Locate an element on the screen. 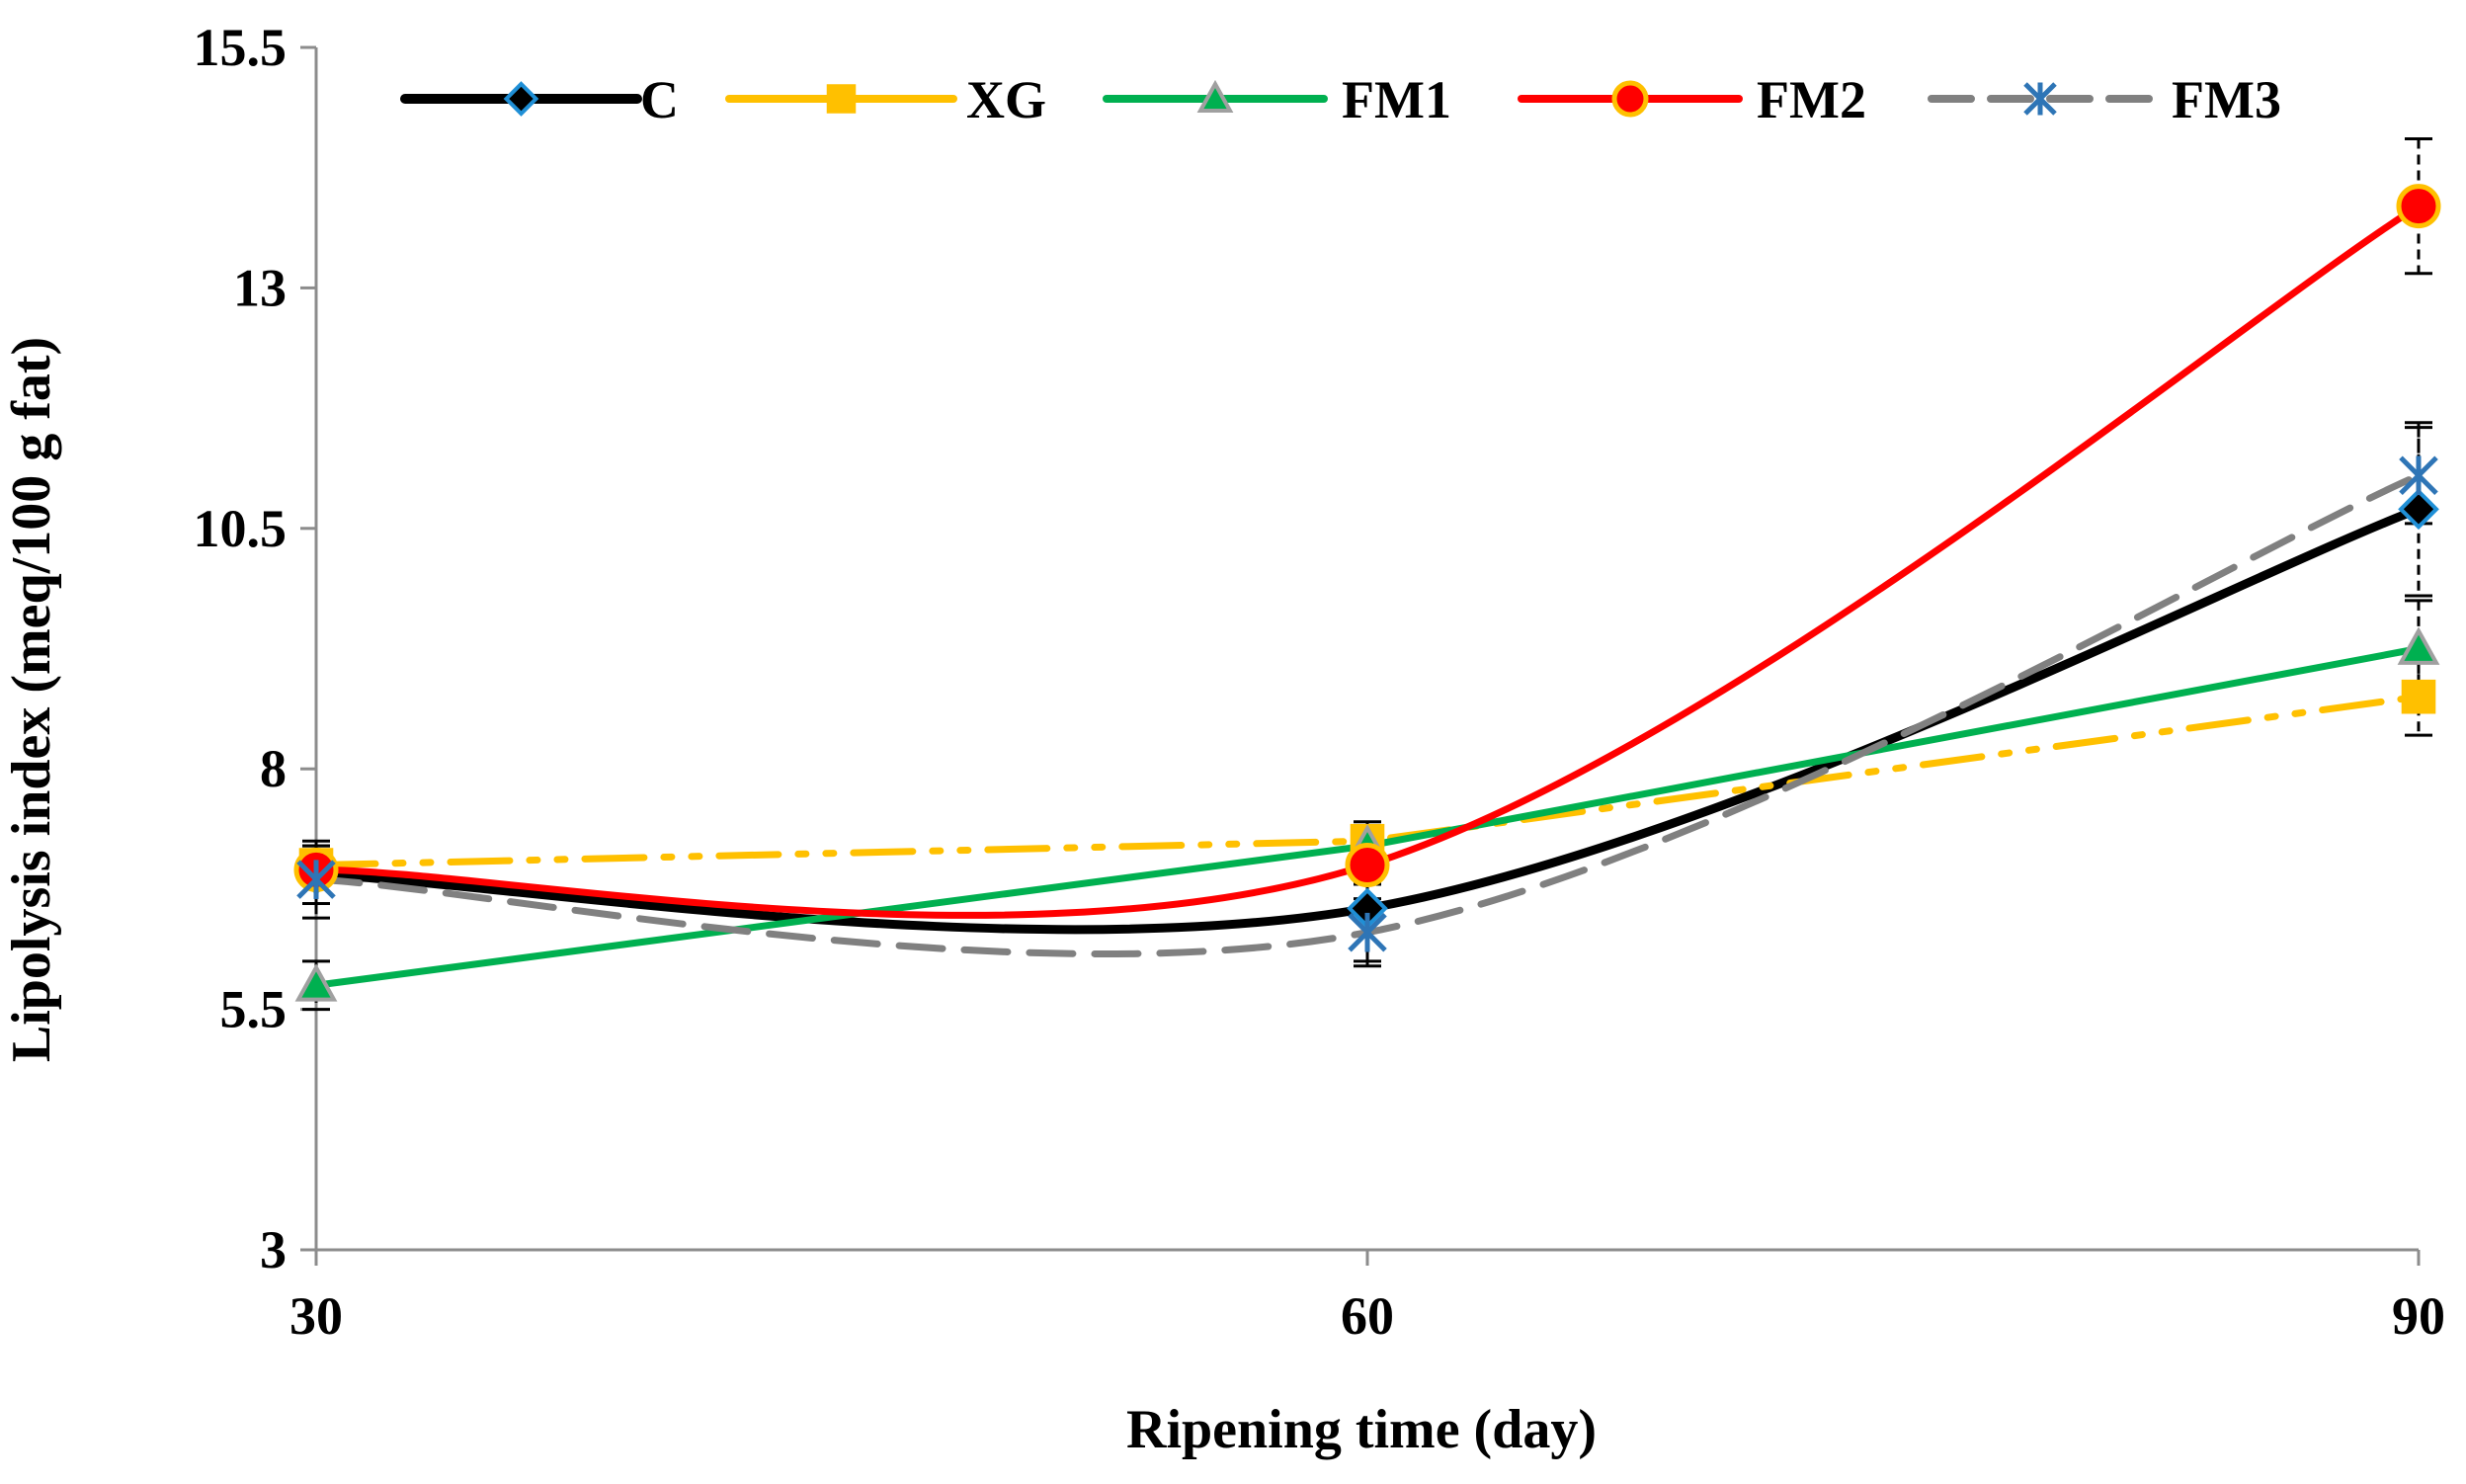  y-tick-label: 5.5 is located at coordinates (254, 1009).